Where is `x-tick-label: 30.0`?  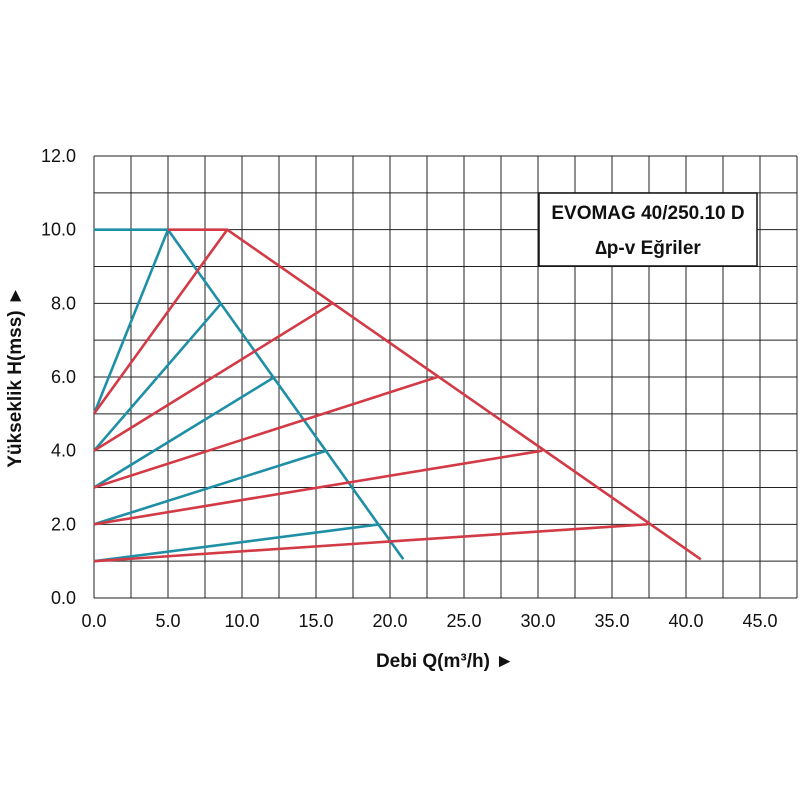
x-tick-label: 30.0 is located at coordinates (537, 621).